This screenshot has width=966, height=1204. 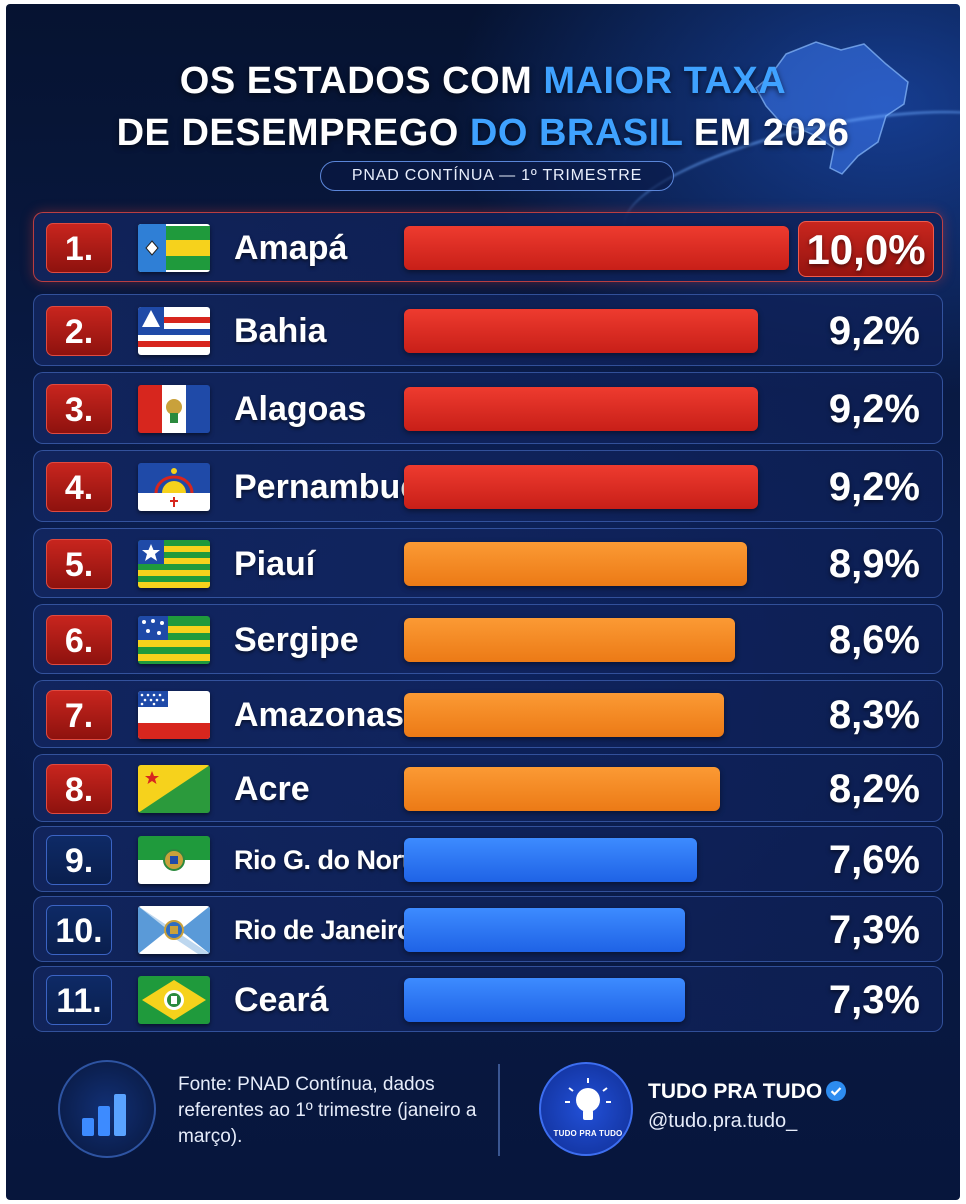 What do you see at coordinates (832, 108) in the screenshot?
I see `brazil-map-icon` at bounding box center [832, 108].